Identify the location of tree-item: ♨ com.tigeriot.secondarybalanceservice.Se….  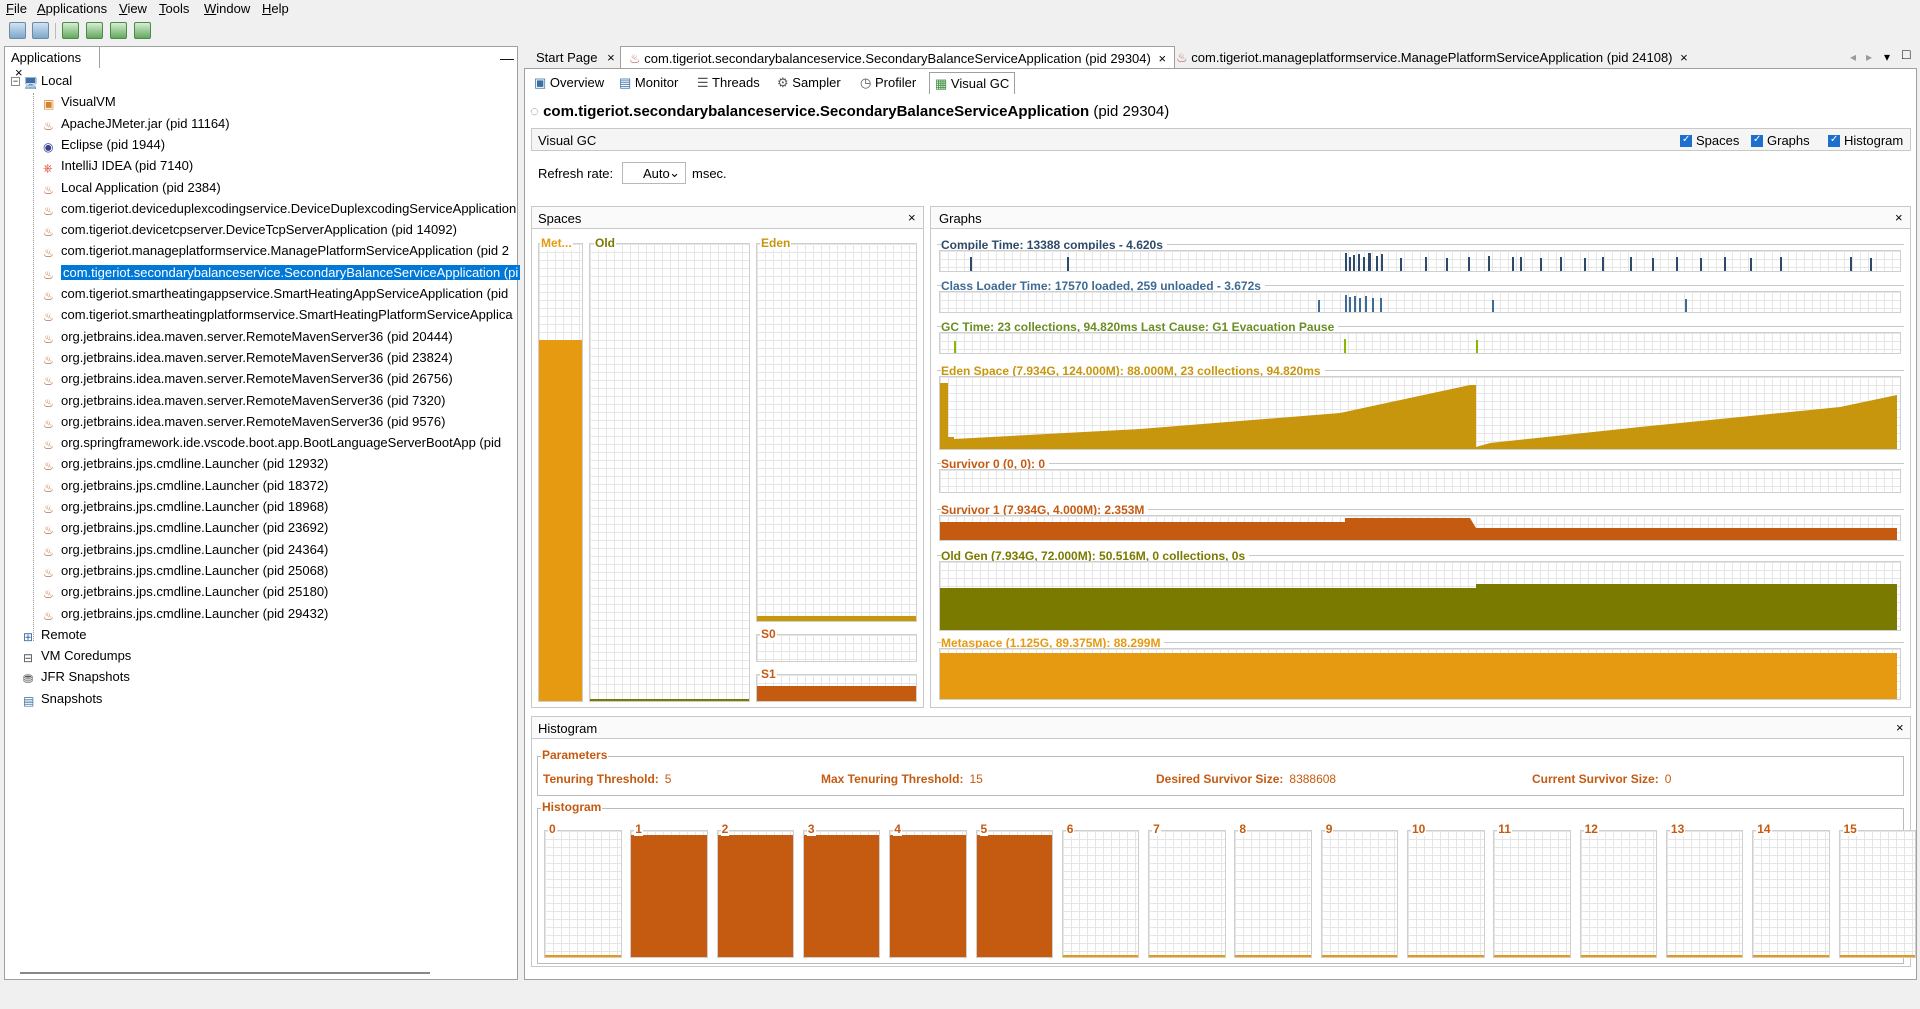
(282, 274).